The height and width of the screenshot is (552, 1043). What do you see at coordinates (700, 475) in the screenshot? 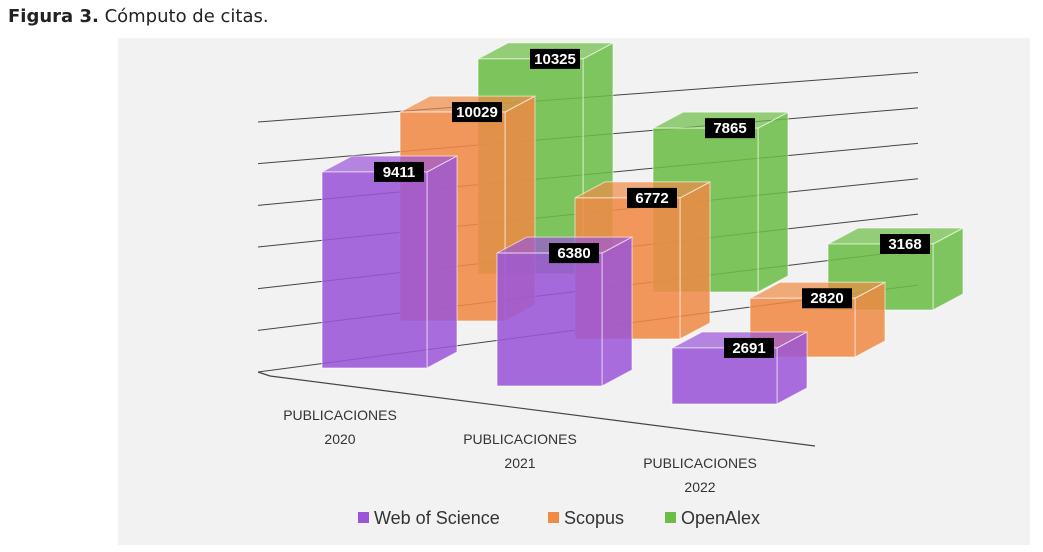
I see `x-tick-label: PUBLICACIONES 2022` at bounding box center [700, 475].